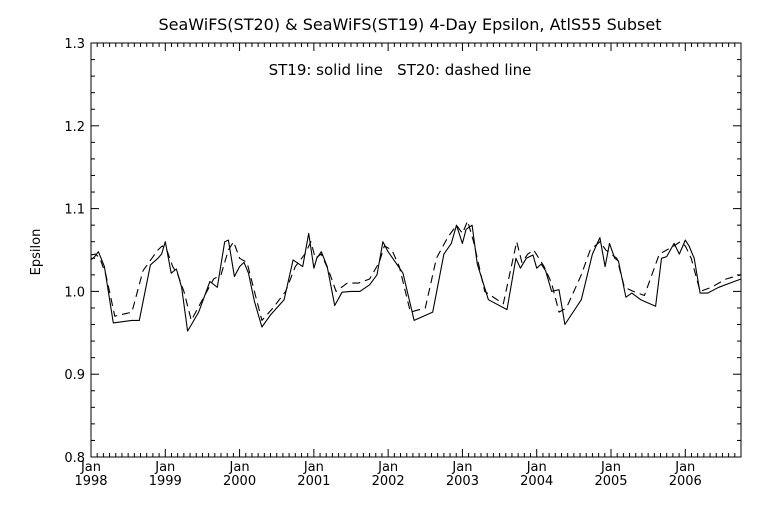 The height and width of the screenshot is (512, 768). I want to click on y-tick-label: 1.1, so click(74, 210).